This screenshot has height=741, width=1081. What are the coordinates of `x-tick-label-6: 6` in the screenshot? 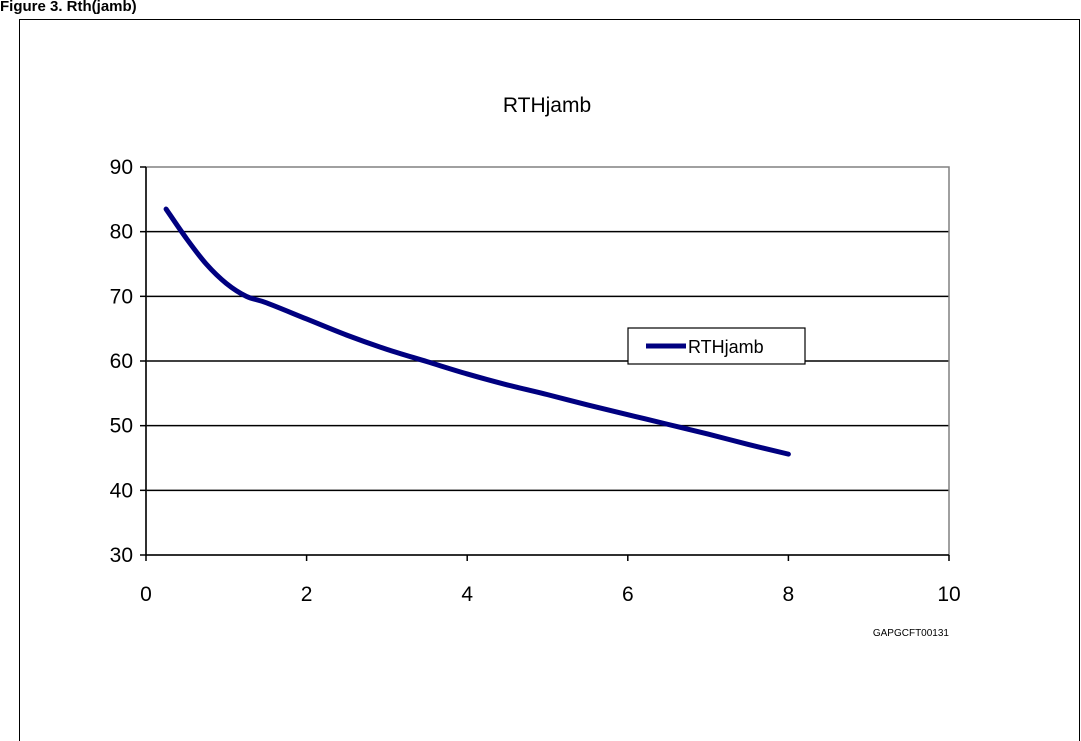 It's located at (628, 594).